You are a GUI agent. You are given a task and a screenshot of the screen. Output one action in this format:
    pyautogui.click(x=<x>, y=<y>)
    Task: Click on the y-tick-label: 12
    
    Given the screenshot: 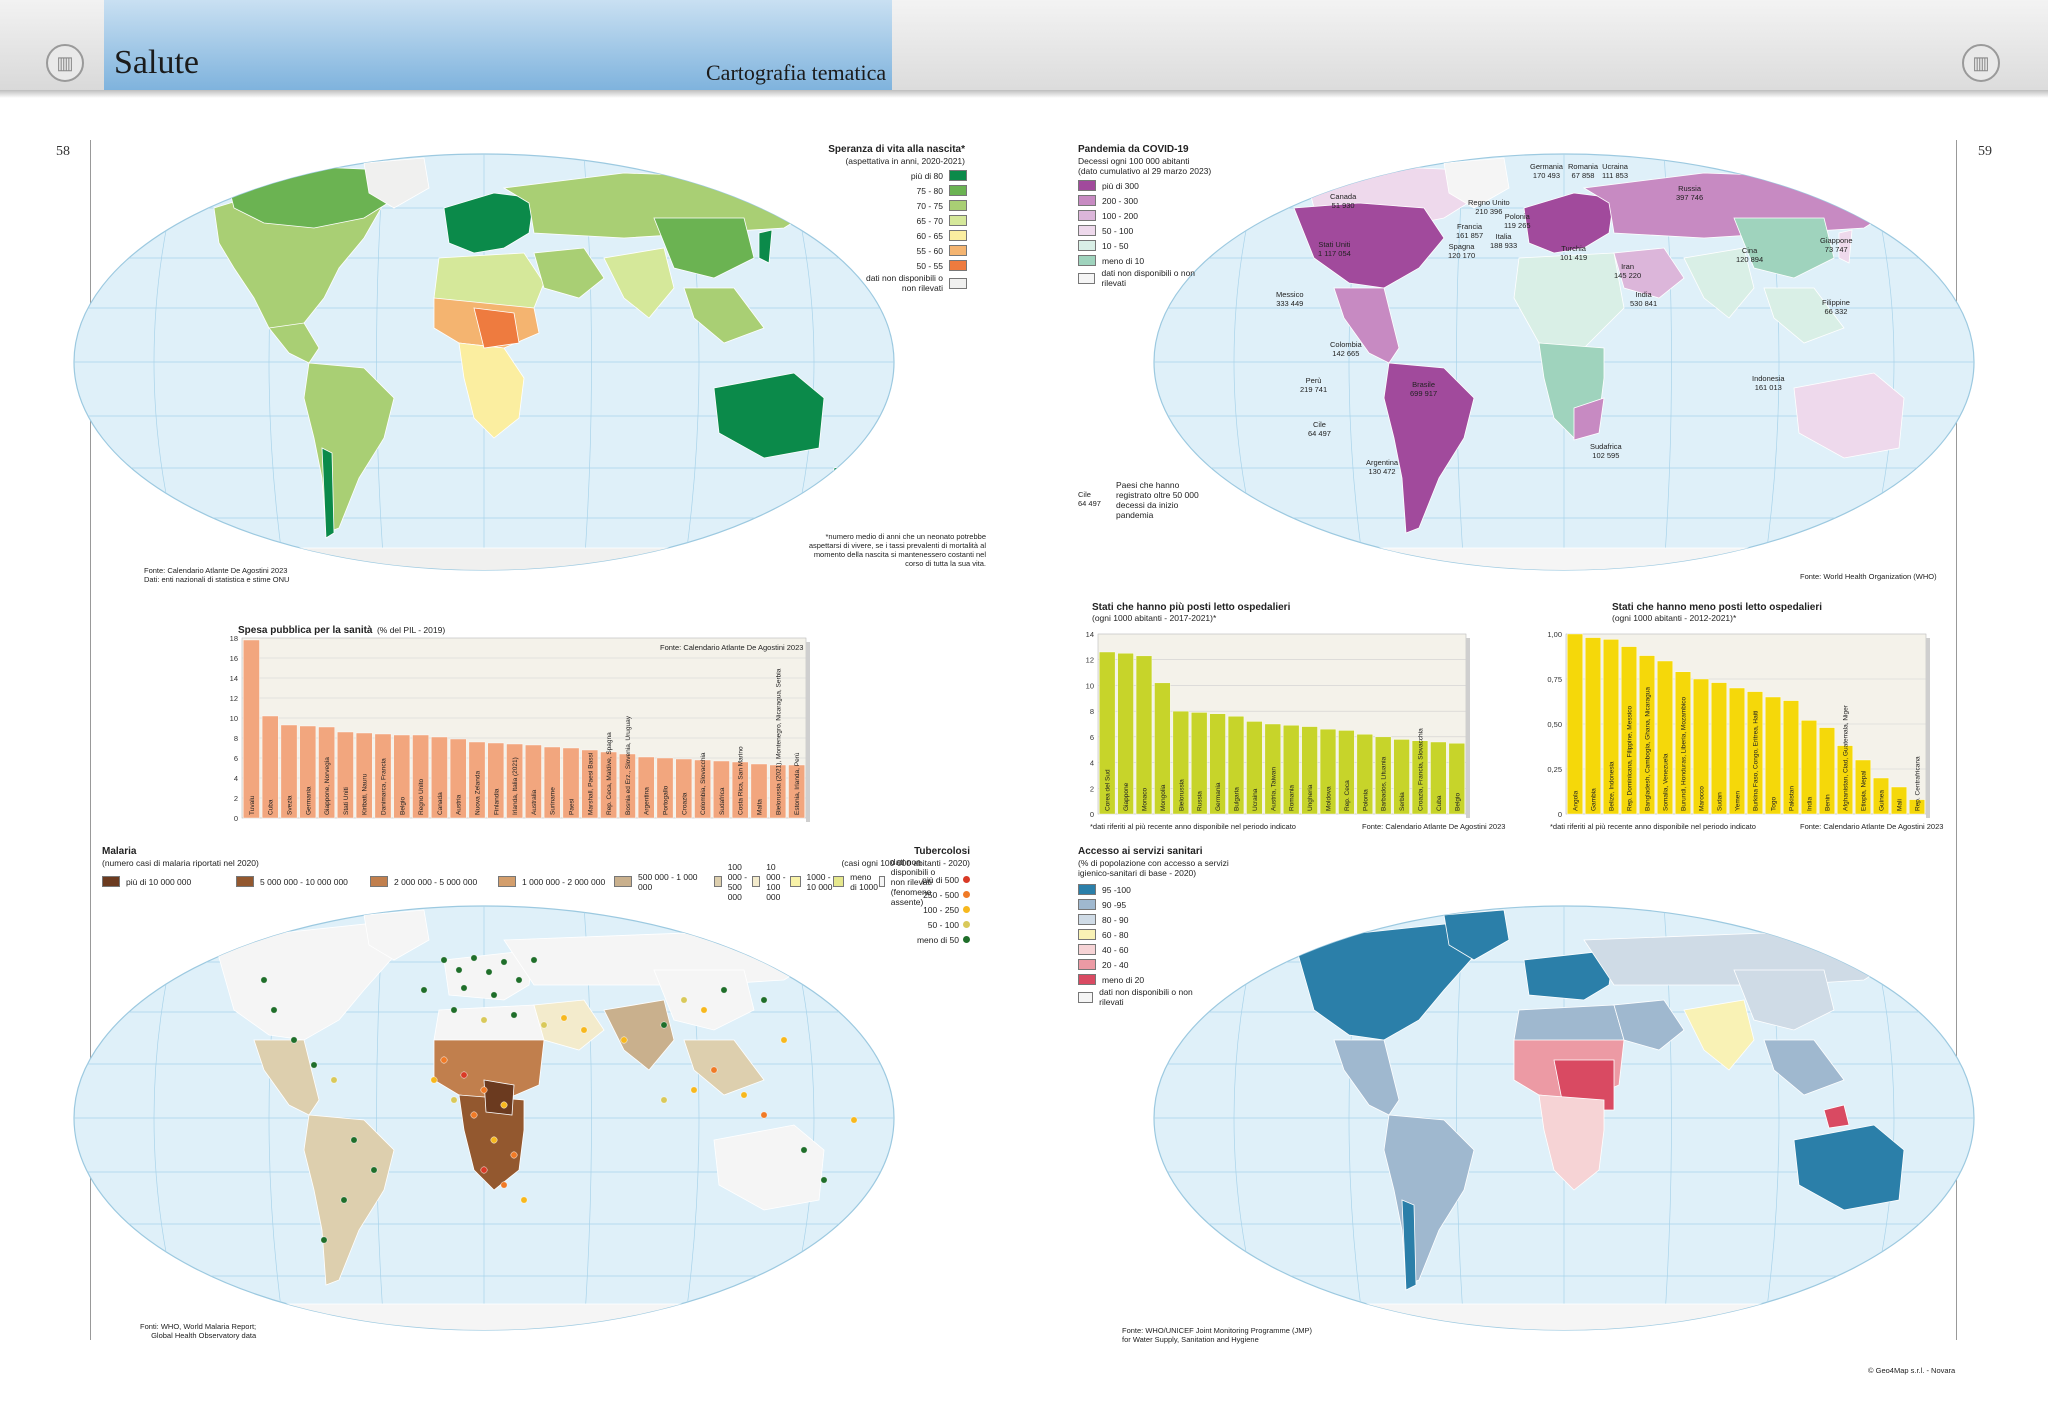 What is the action you would take?
    pyautogui.click(x=1090, y=660)
    